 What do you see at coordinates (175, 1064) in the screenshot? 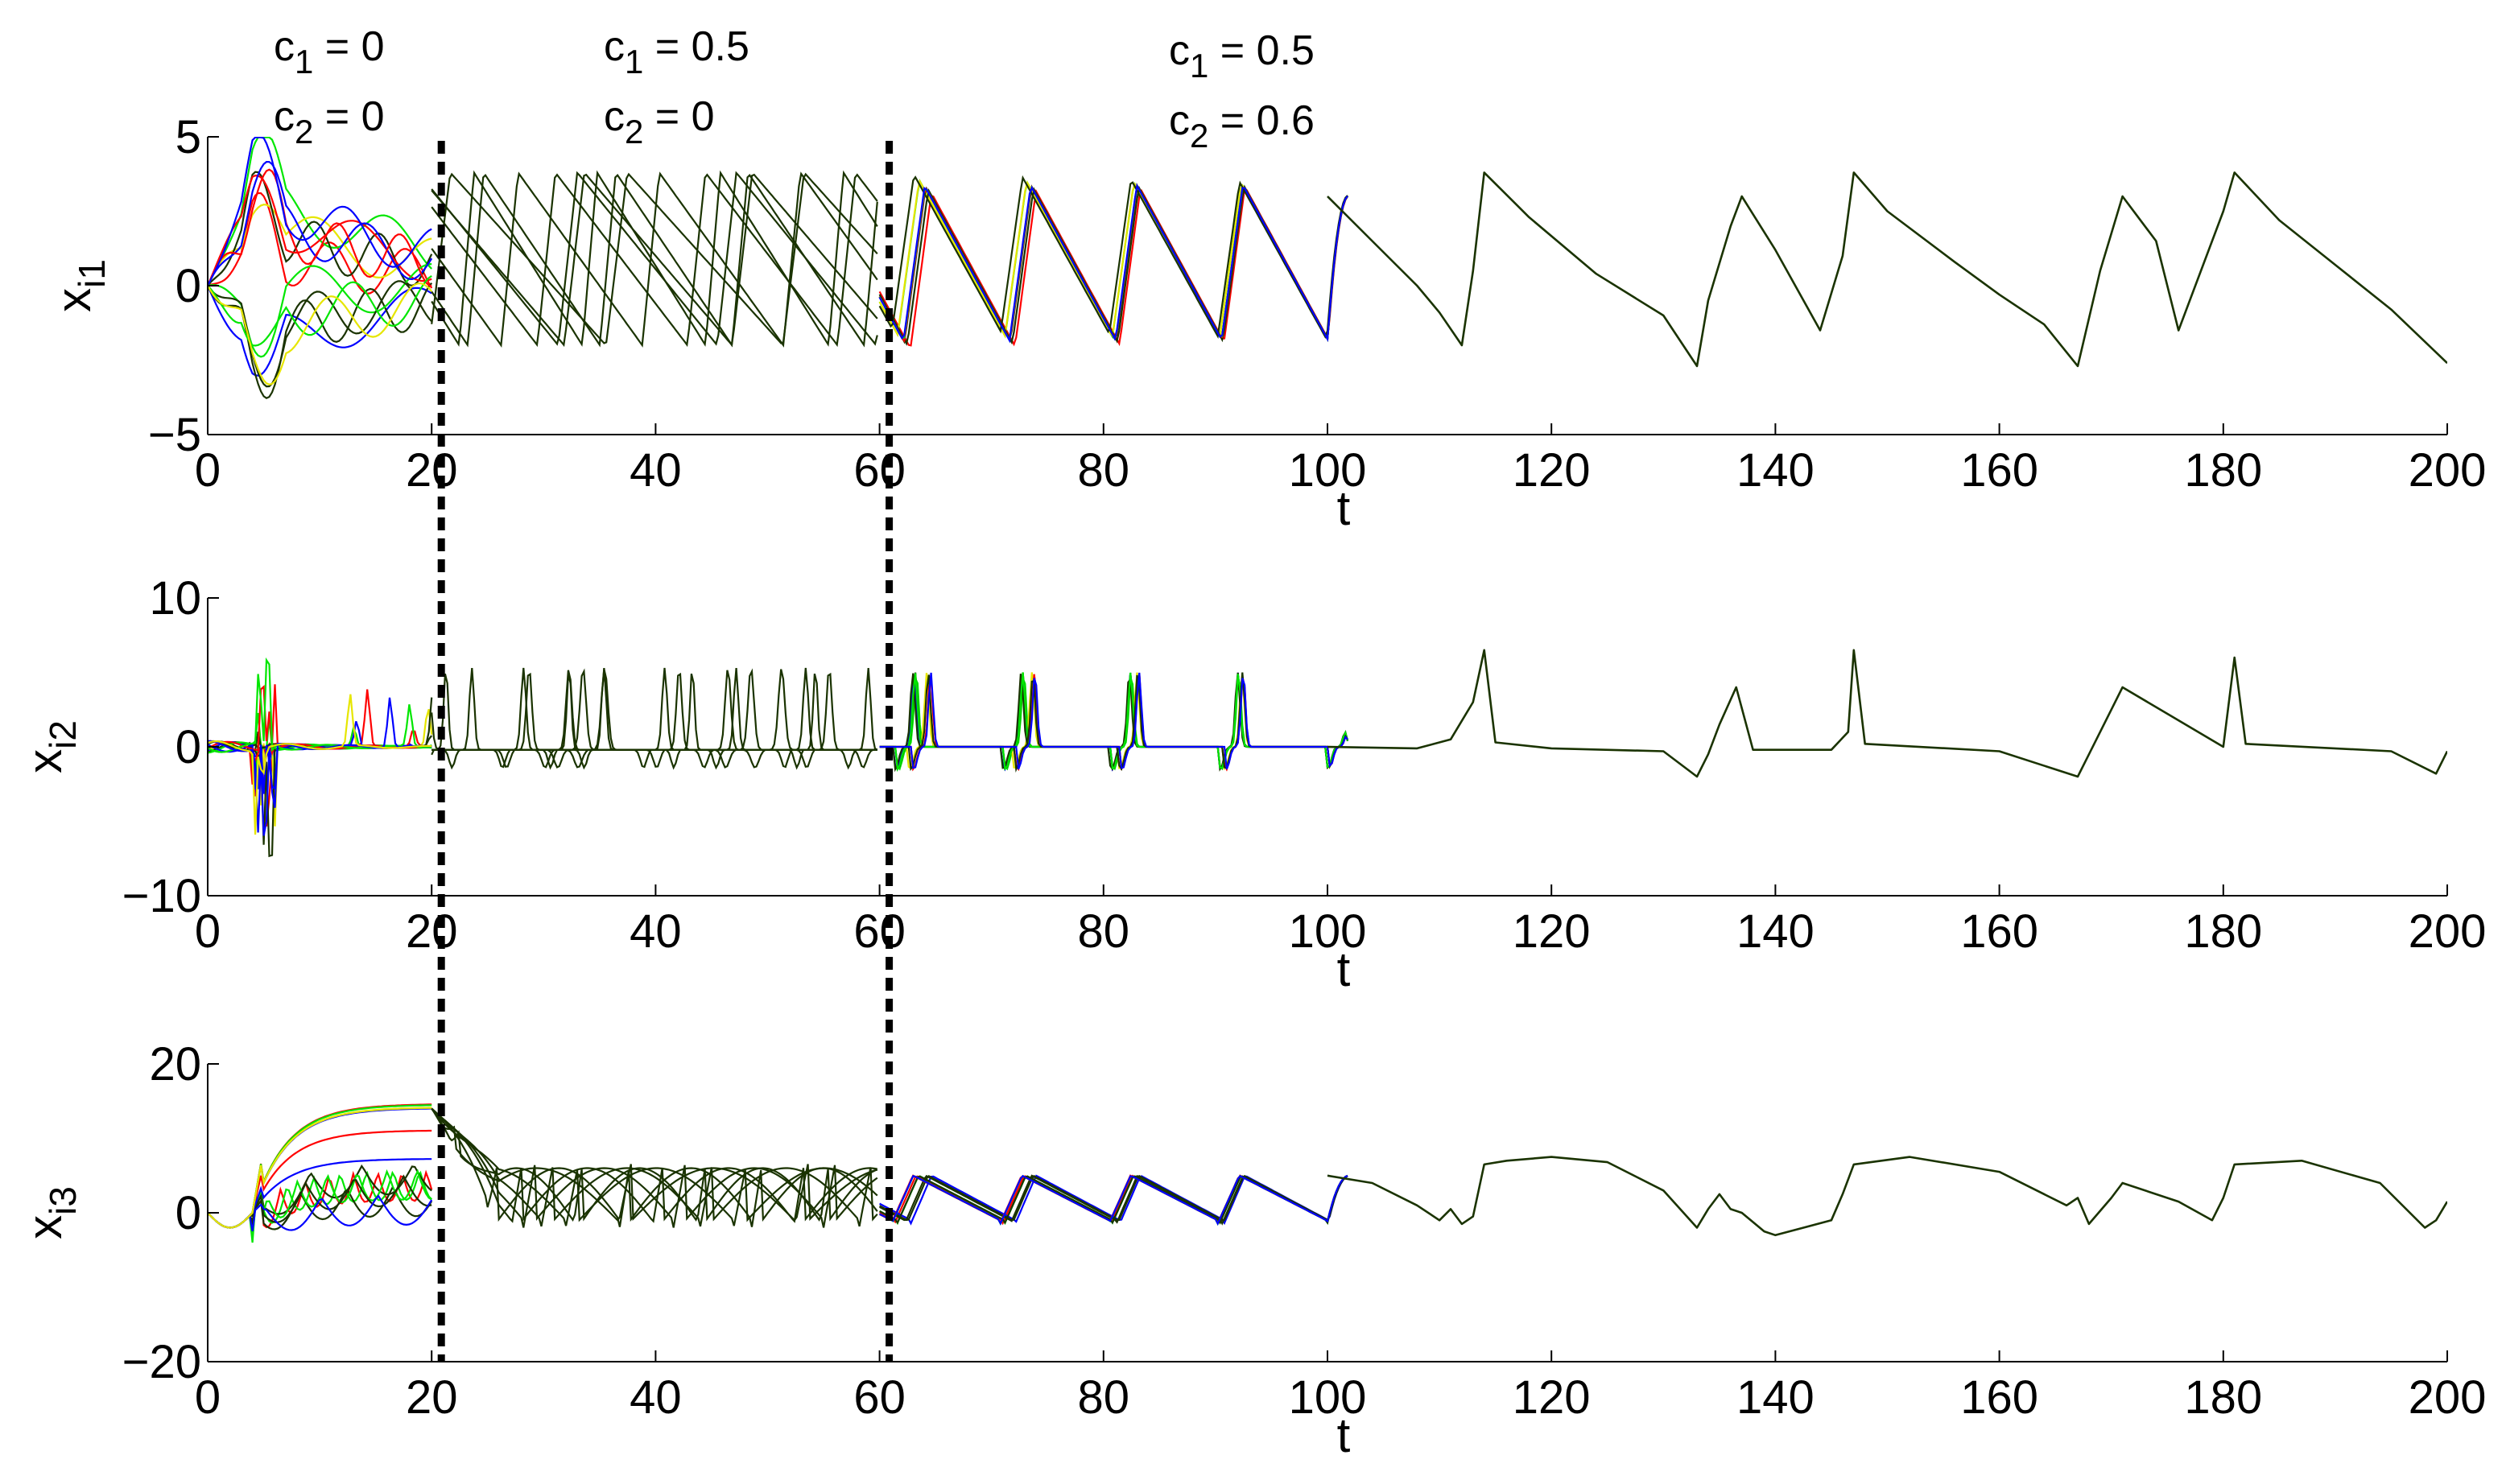
I see `y-tick-label: 20` at bounding box center [175, 1064].